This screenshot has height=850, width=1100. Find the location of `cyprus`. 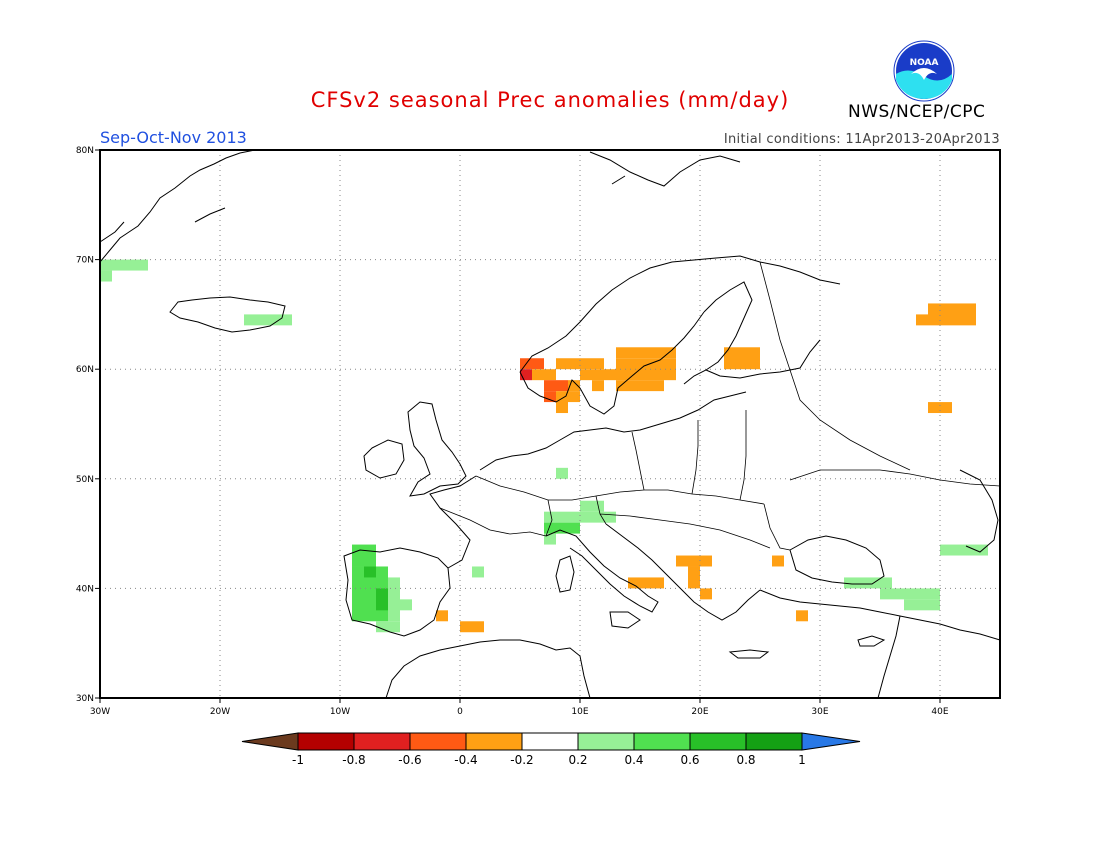

cyprus is located at coordinates (871, 641).